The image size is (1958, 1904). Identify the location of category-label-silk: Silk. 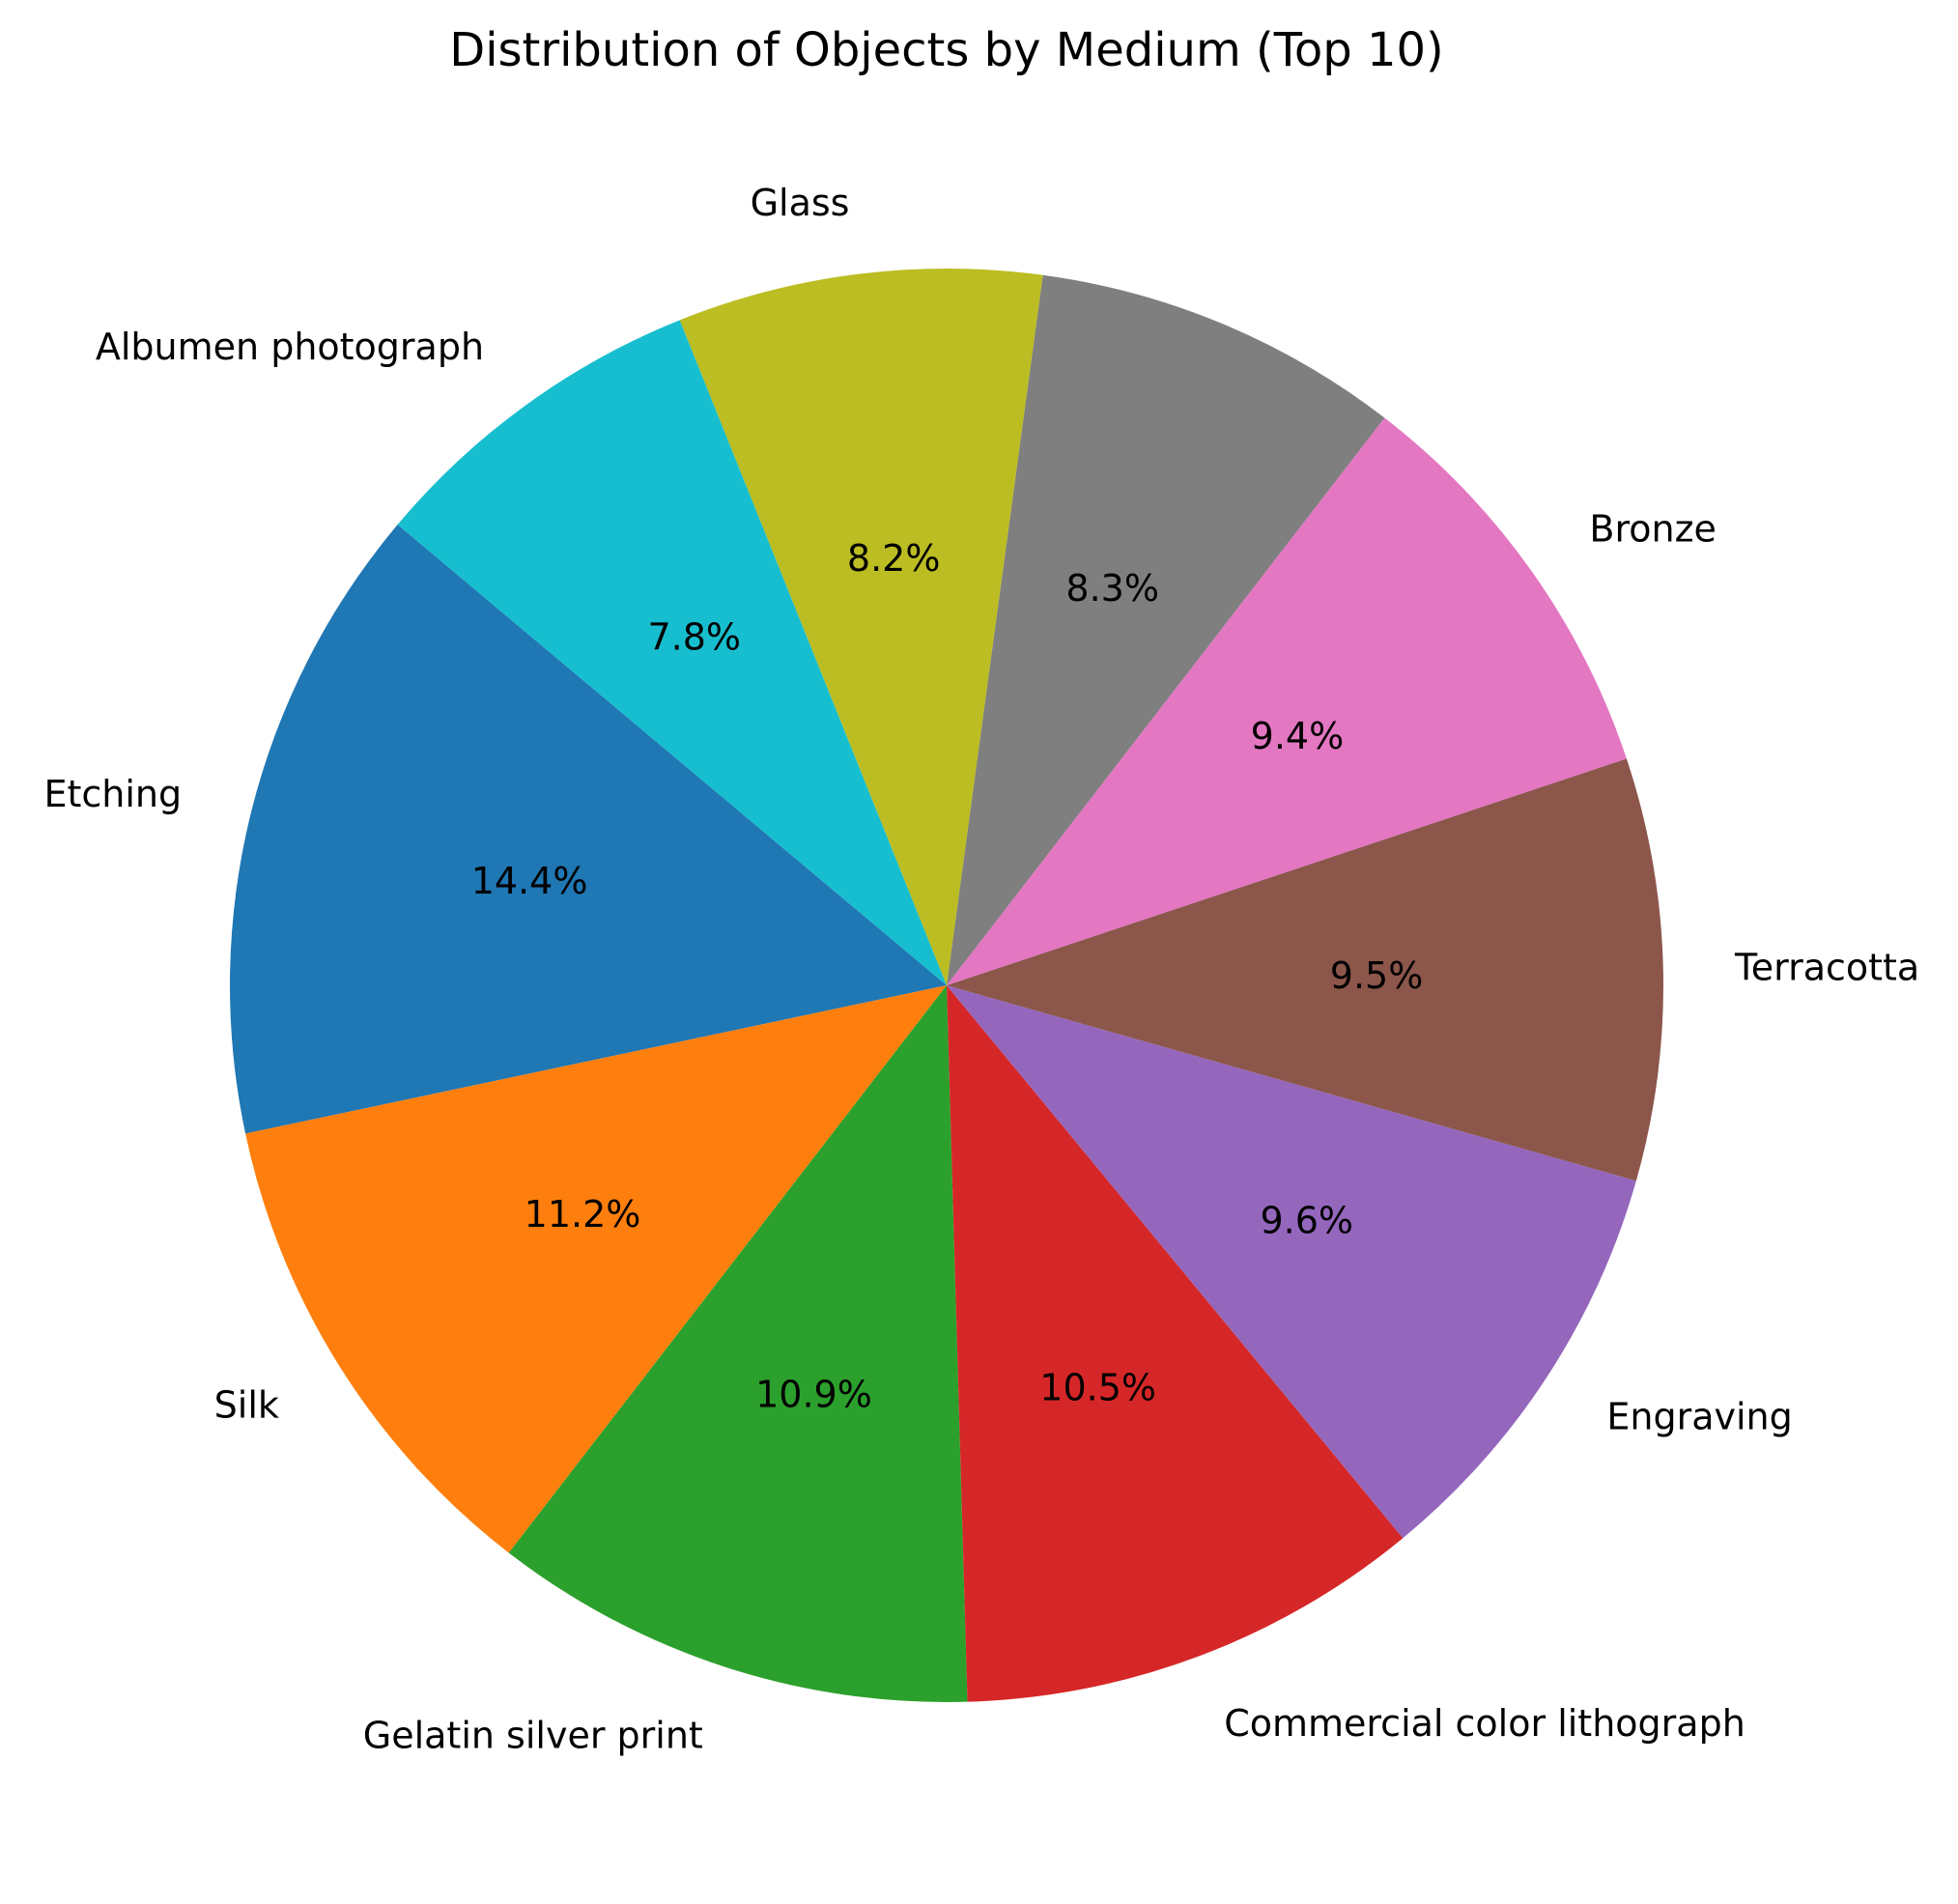
(247, 1404).